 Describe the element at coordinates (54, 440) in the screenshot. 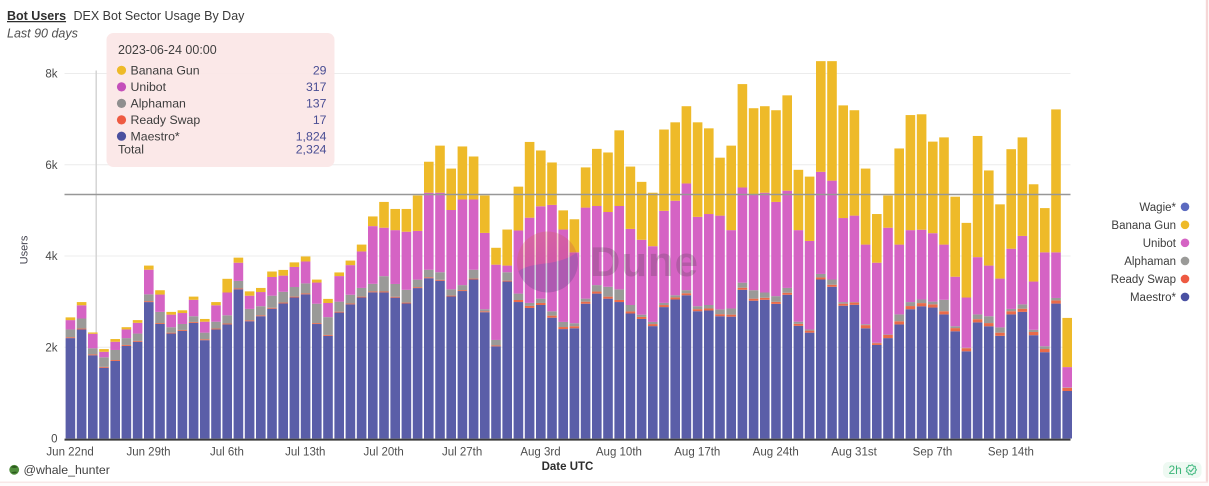

I see `svg-text: 0` at that location.